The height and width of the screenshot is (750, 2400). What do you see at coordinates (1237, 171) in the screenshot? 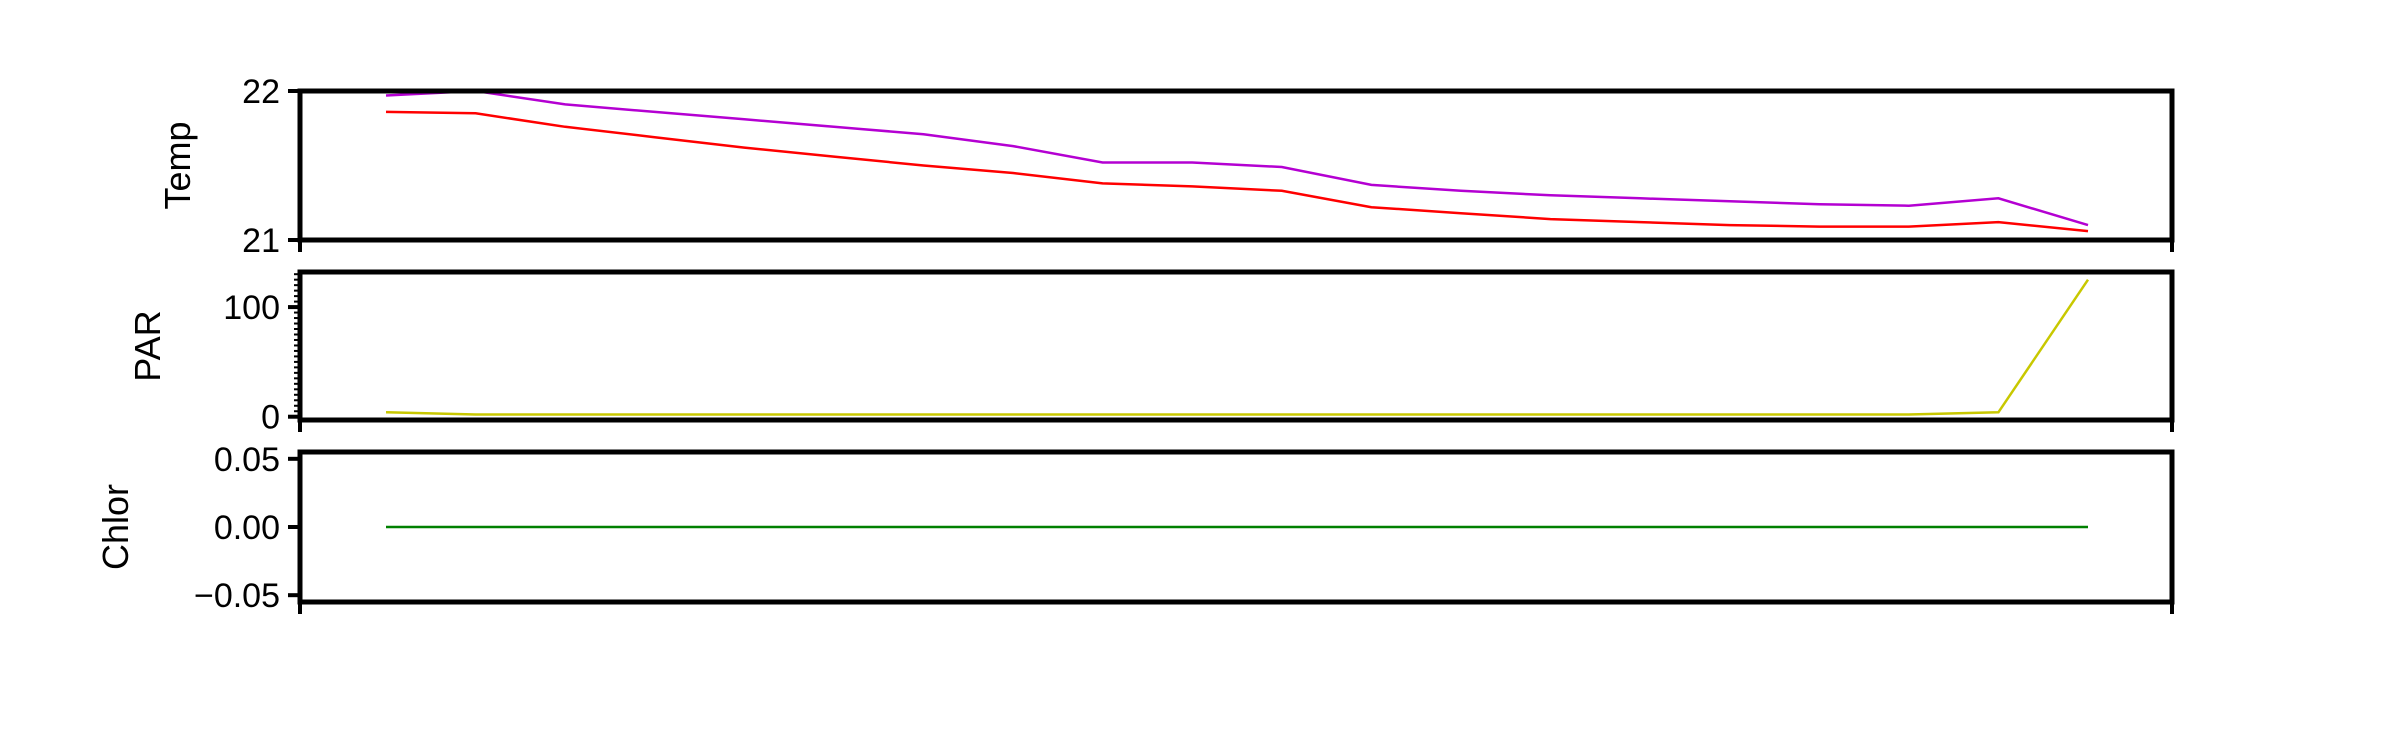
I see `temp-series-2-line` at bounding box center [1237, 171].